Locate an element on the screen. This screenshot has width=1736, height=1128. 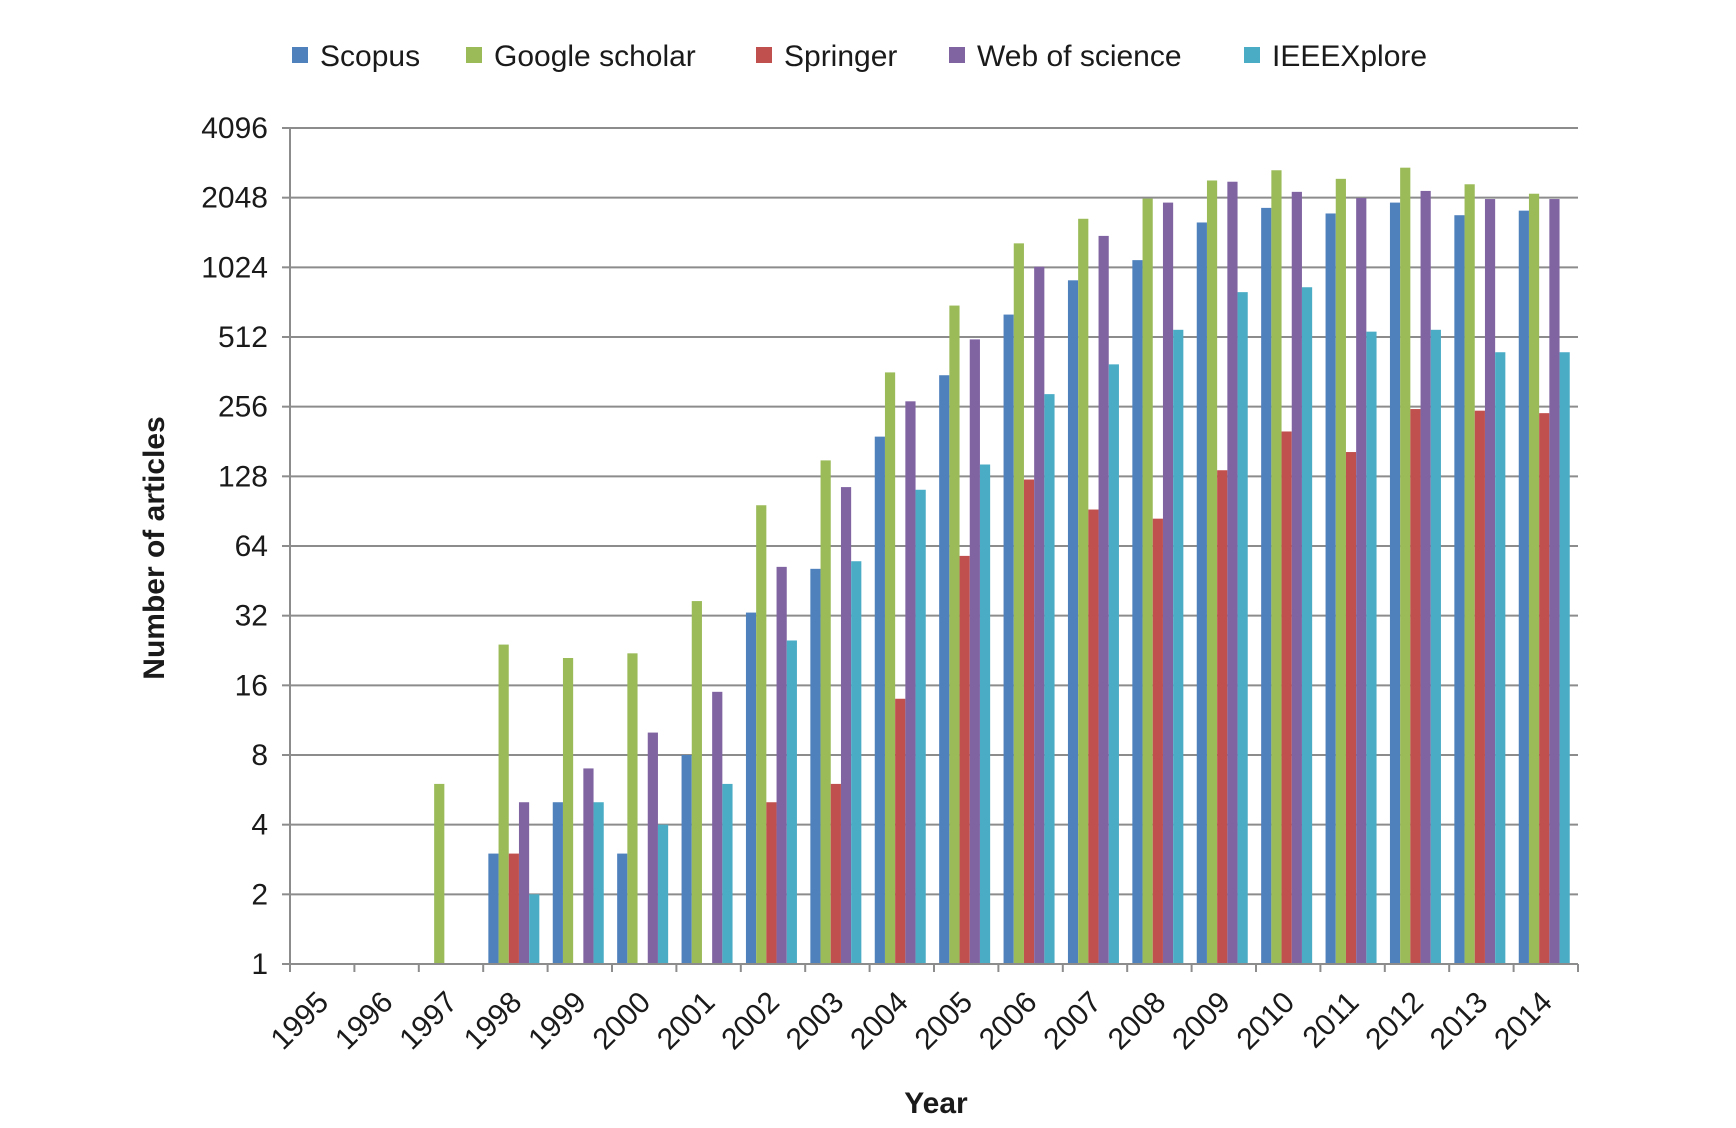
x-tick-label: 2006 is located at coordinates (1008, 1021).